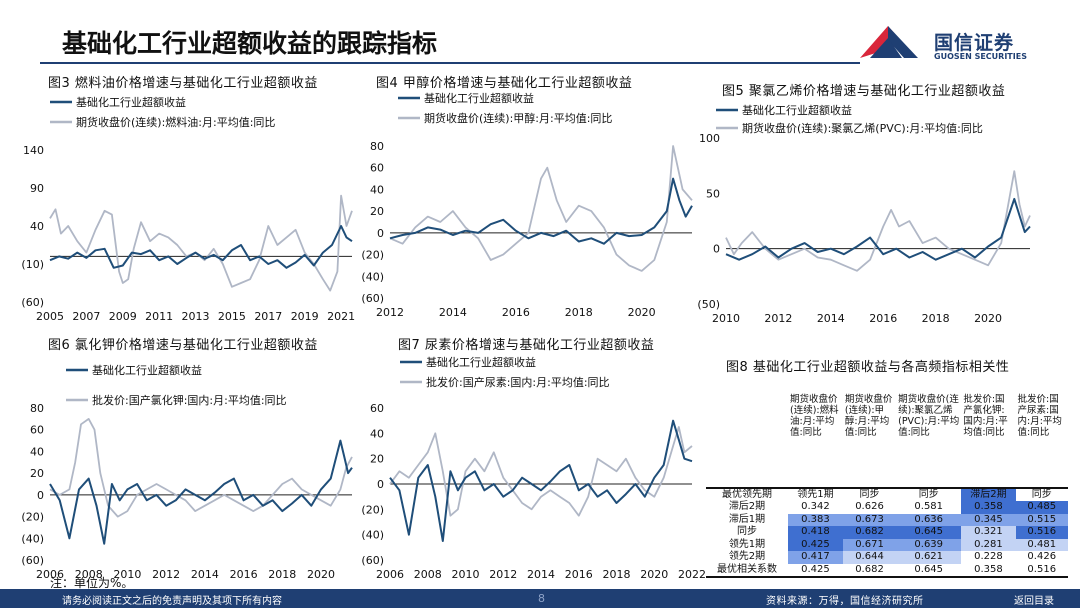  What do you see at coordinates (183, 345) in the screenshot?
I see `fig6-title: 图6 氯化钾价格增速与基础化工行业超额收益` at bounding box center [183, 345].